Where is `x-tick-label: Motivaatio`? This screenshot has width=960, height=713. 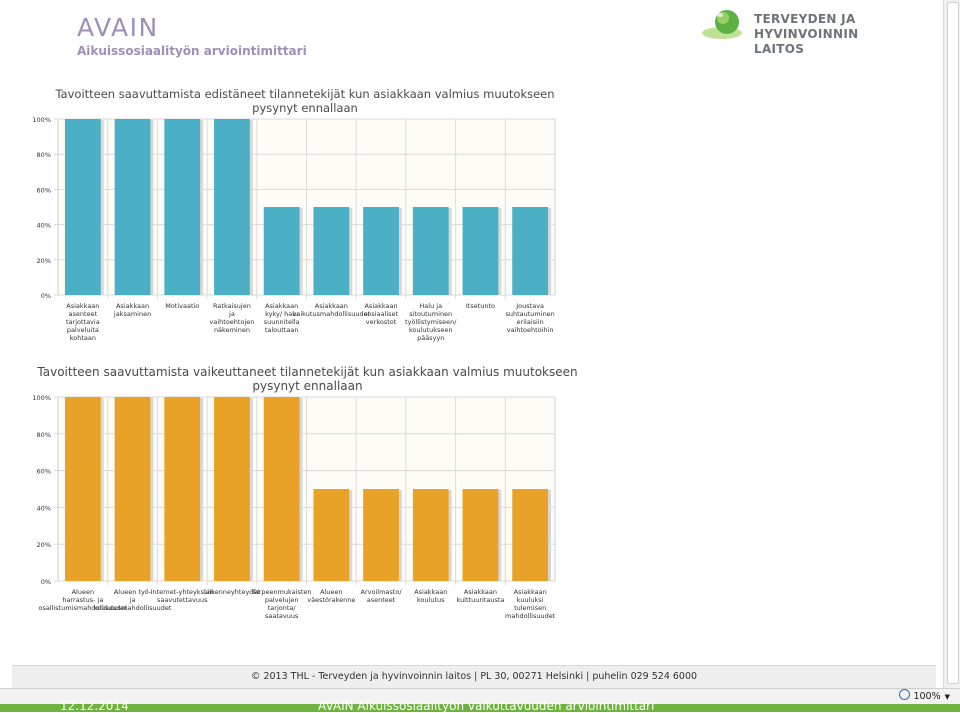 x-tick-label: Motivaatio is located at coordinates (182, 306).